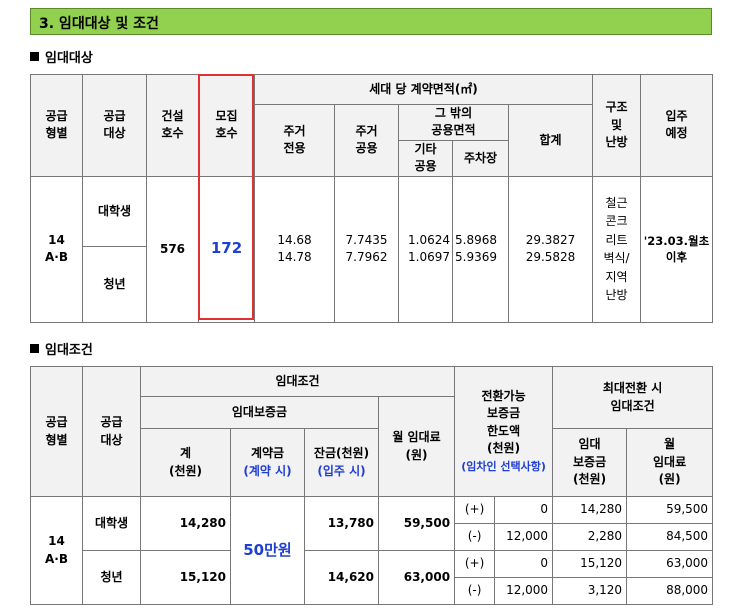 This screenshot has width=729, height=610. Describe the element at coordinates (259, 412) in the screenshot. I see `header-deposit: 임대보증금` at that location.